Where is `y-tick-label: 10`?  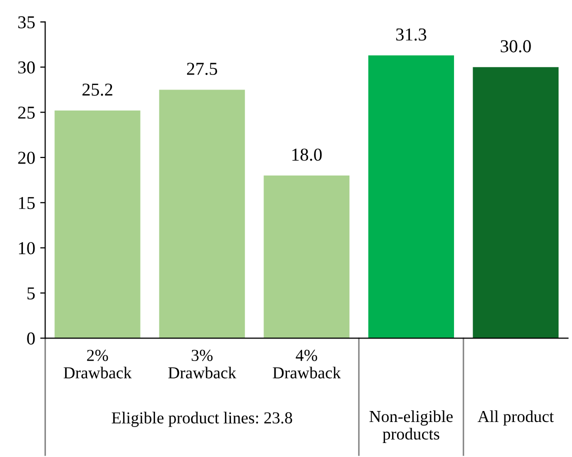
y-tick-label: 10 is located at coordinates (27, 248).